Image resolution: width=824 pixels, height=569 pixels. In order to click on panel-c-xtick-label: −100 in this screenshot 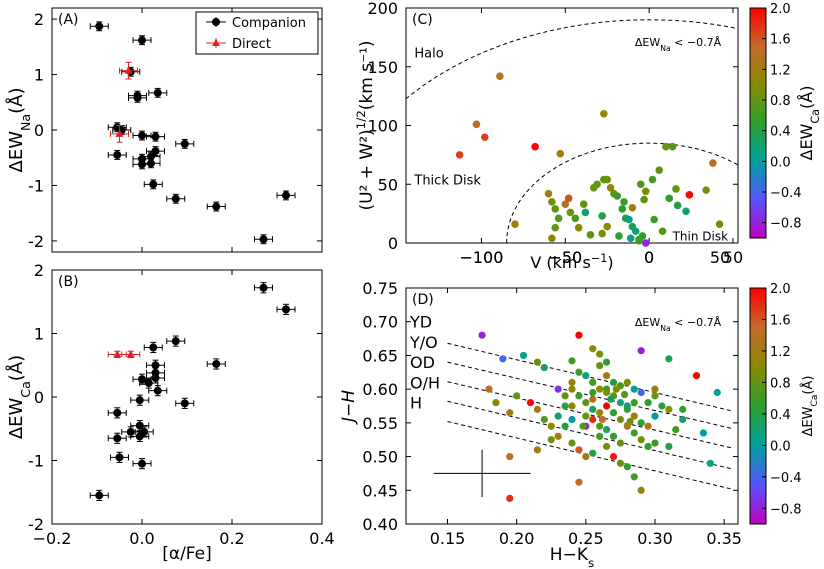, I will do `click(481, 257)`.